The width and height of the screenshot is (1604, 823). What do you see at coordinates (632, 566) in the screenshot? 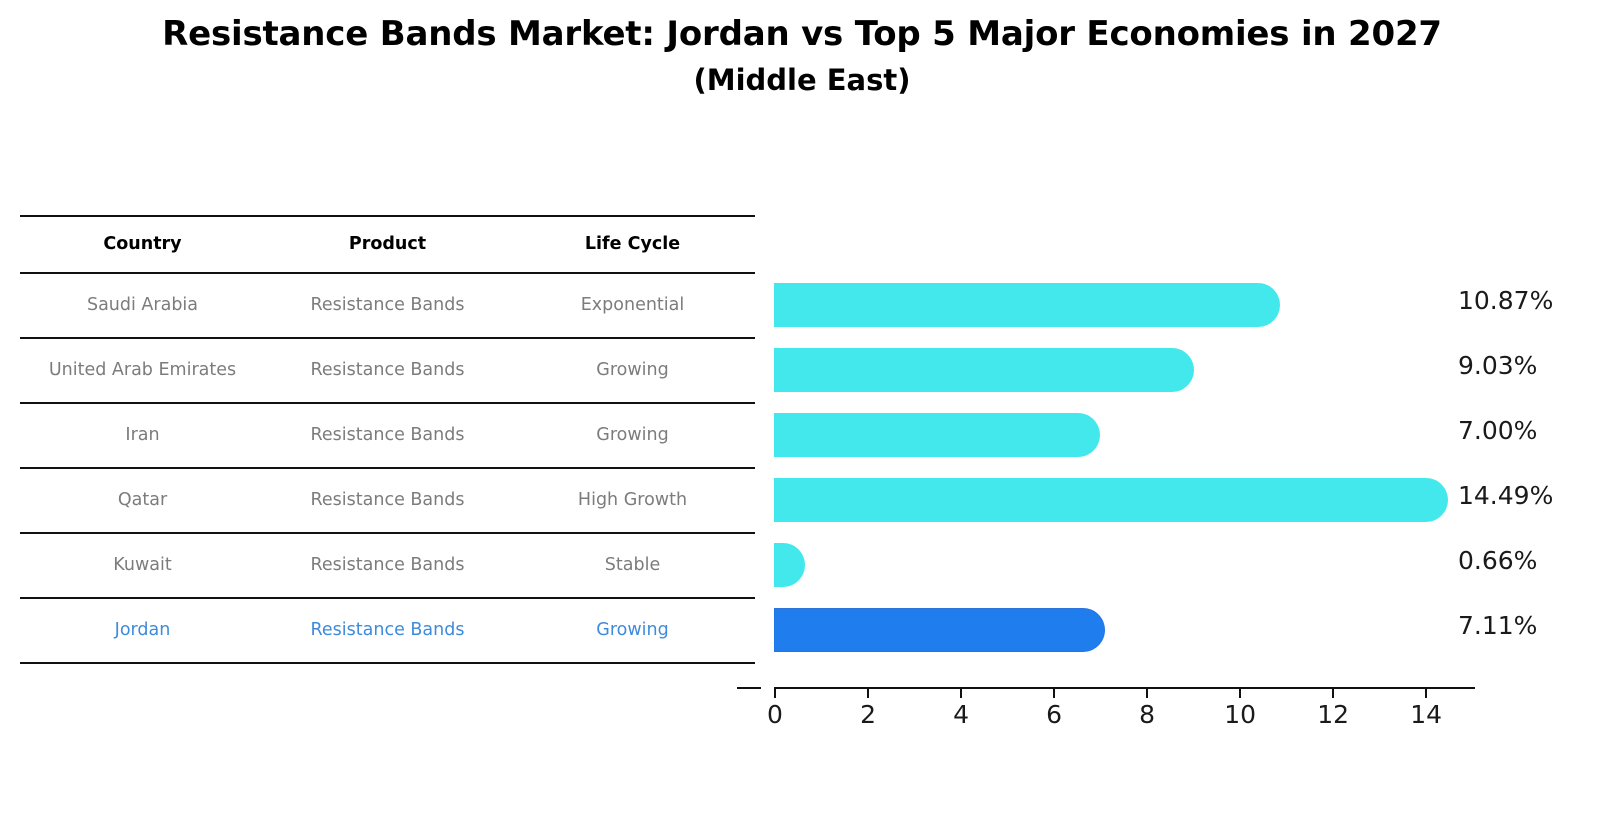
I see `table-cell-life-cycle: Stable` at bounding box center [632, 566].